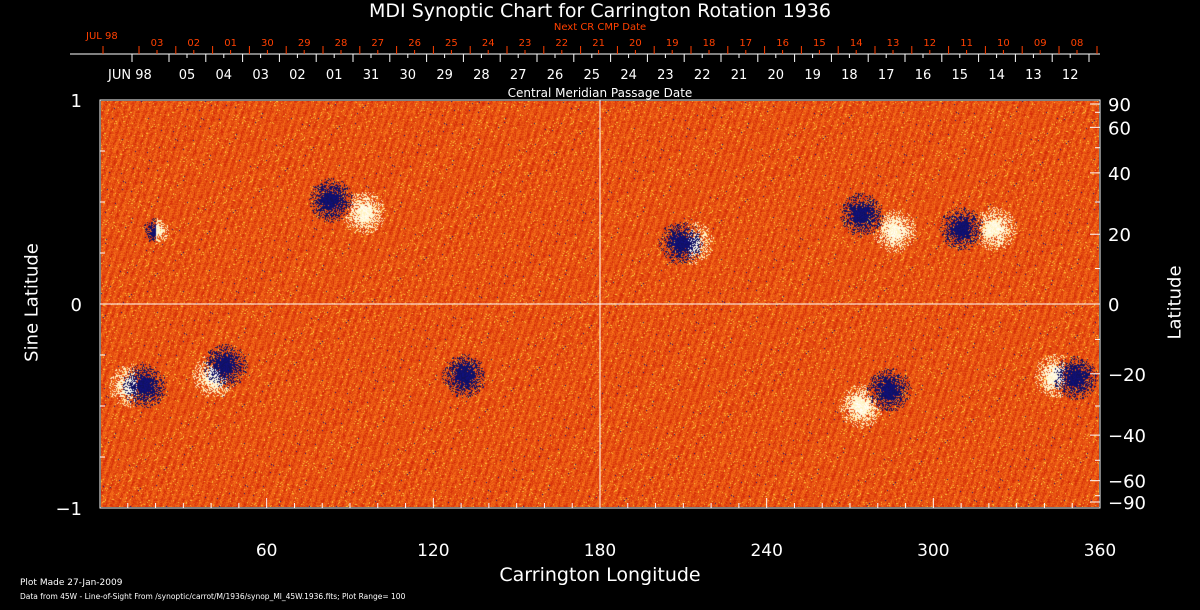 The image size is (1200, 610). What do you see at coordinates (812, 75) in the screenshot?
I see `white-date-label: 19` at bounding box center [812, 75].